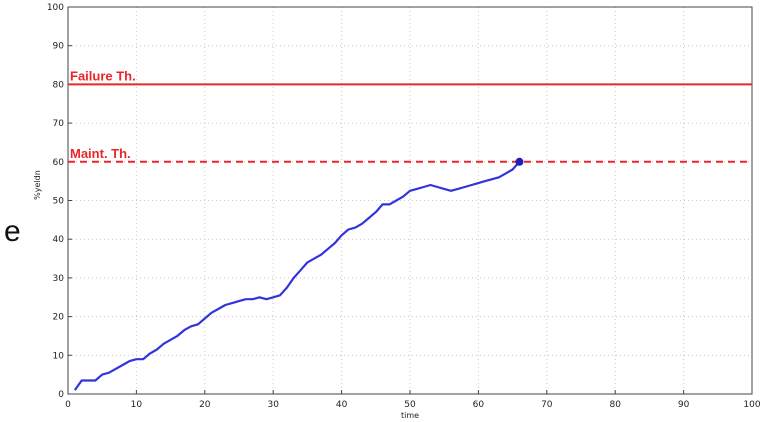 Image resolution: width=769 pixels, height=422 pixels. Describe the element at coordinates (59, 279) in the screenshot. I see `y-tick-label: 30` at that location.